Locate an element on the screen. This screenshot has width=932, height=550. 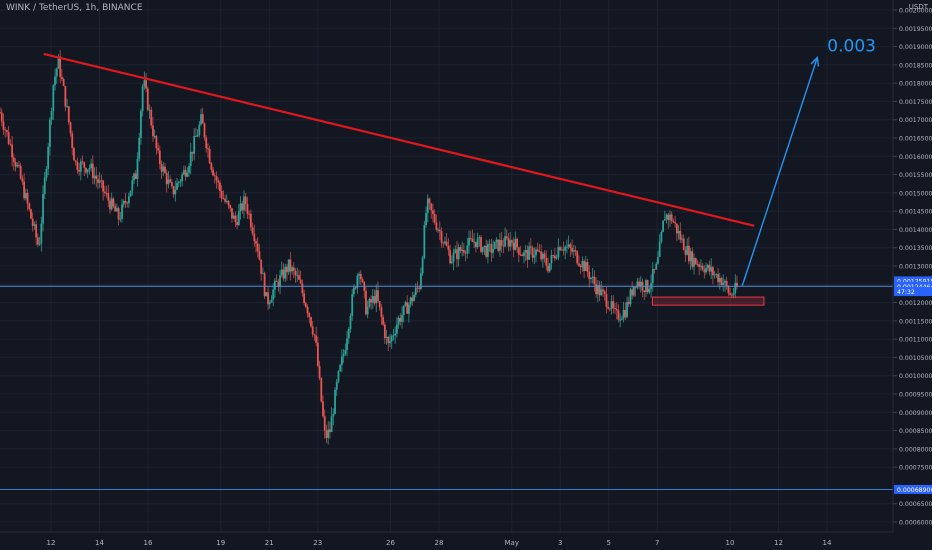
support-zone-rect is located at coordinates (708, 301).